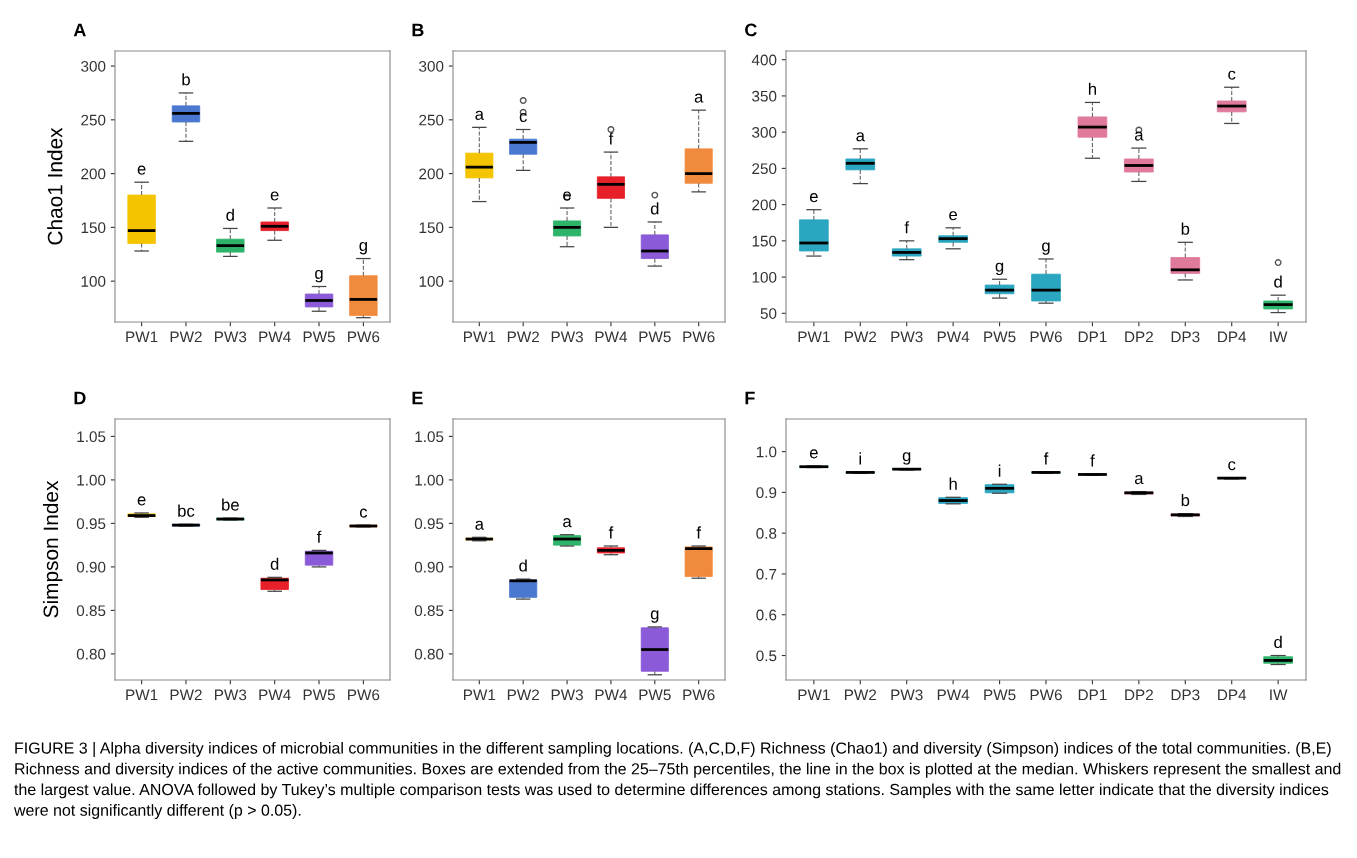  I want to click on x-tick-label: DP2, so click(1139, 337).